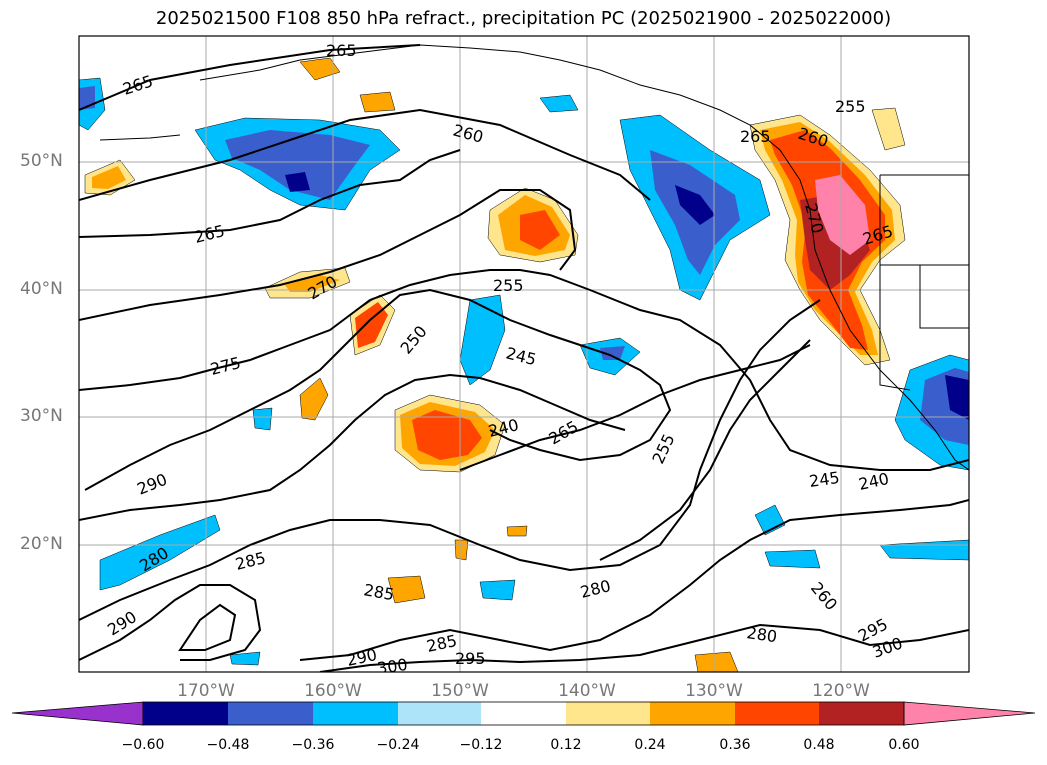 The width and height of the screenshot is (1047, 765). What do you see at coordinates (735, 745) in the screenshot?
I see `colorbar-tick-label: 0.36` at bounding box center [735, 745].